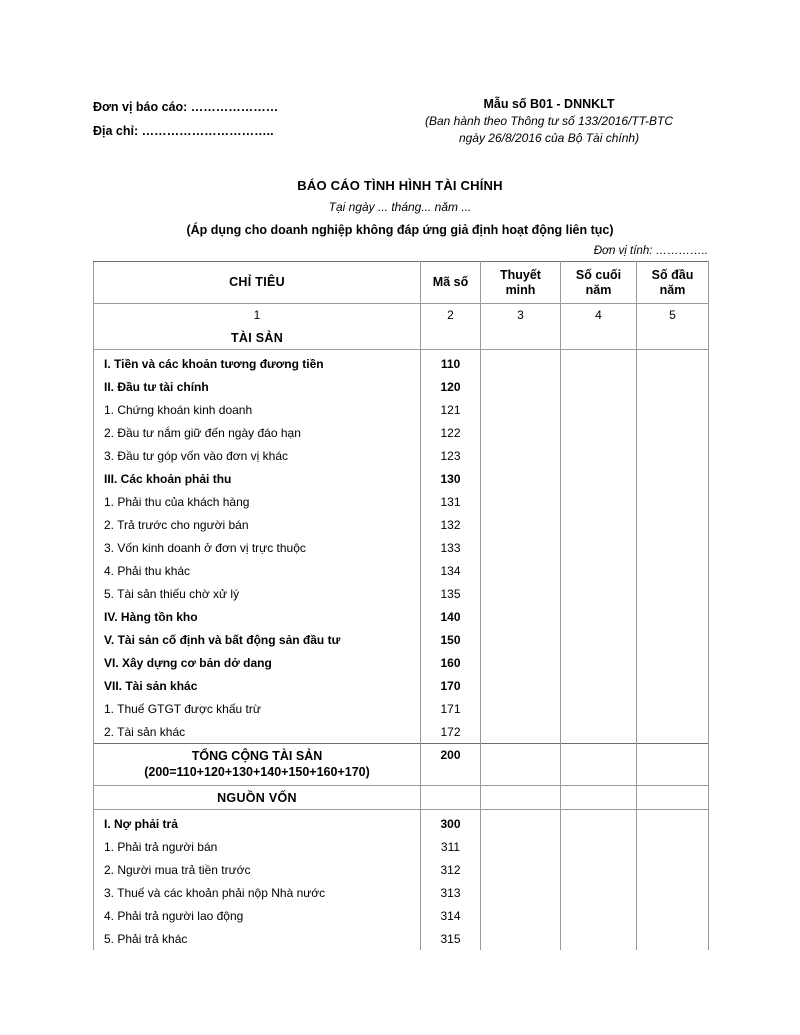 This screenshot has width=800, height=1035. Describe the element at coordinates (549, 104) in the screenshot. I see `form-code: Mẫu số B01 - DNNKLT` at that location.